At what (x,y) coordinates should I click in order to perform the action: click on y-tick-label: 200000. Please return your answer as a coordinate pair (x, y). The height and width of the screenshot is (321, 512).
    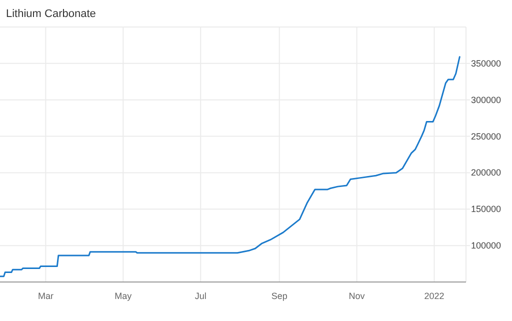
    Looking at the image, I should click on (486, 173).